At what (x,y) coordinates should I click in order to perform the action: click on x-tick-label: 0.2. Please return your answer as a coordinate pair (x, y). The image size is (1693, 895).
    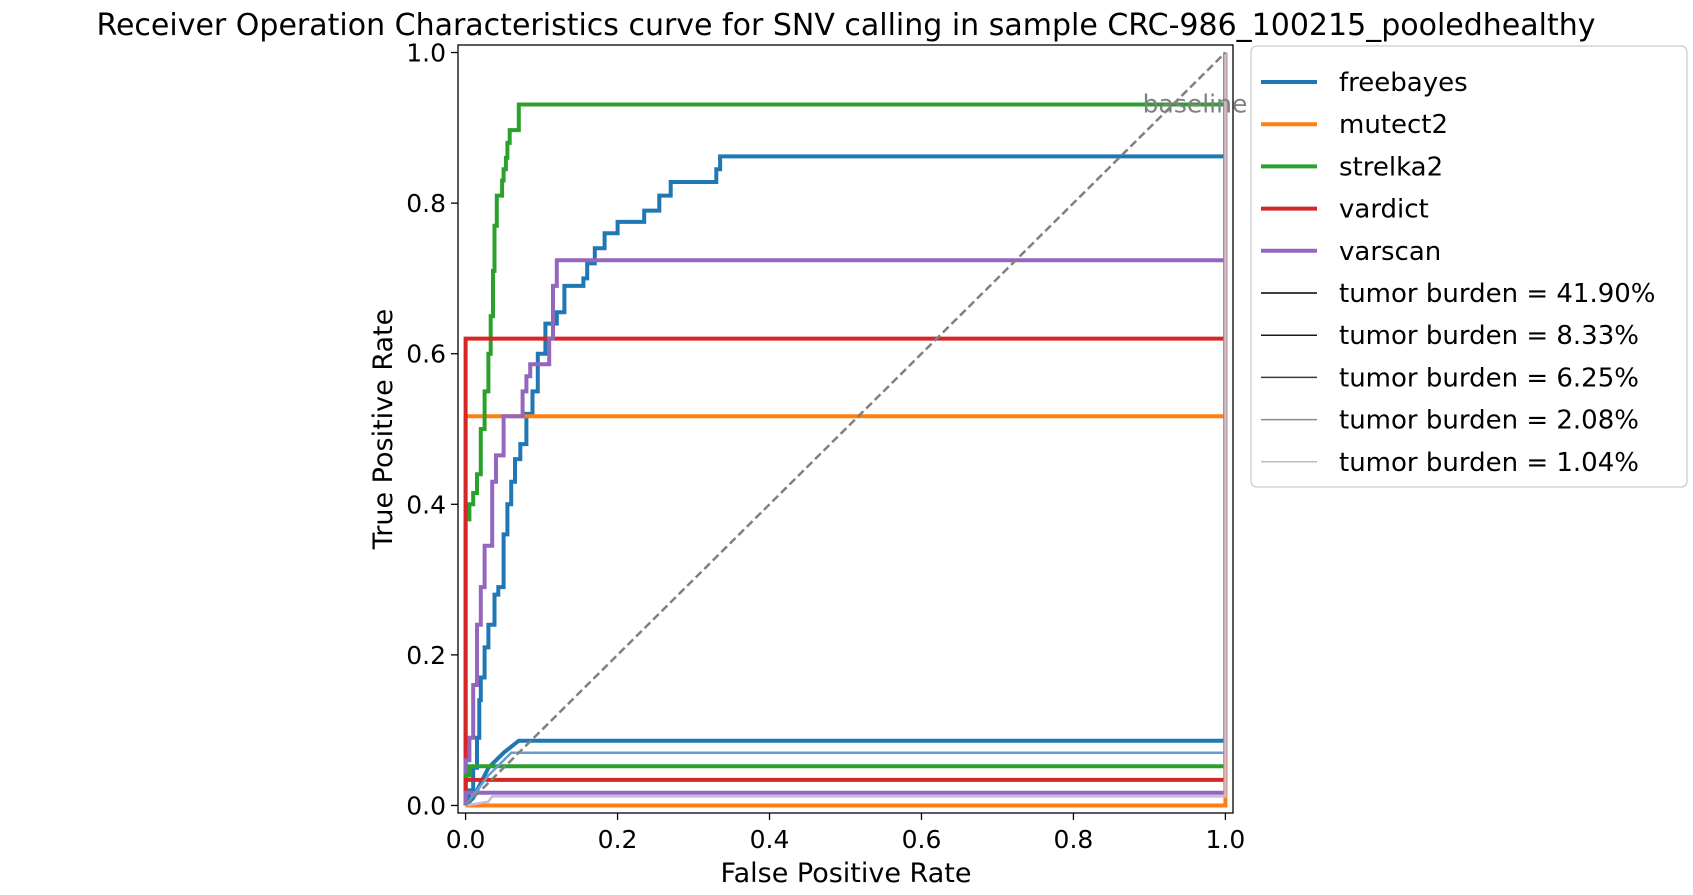
    Looking at the image, I should click on (618, 839).